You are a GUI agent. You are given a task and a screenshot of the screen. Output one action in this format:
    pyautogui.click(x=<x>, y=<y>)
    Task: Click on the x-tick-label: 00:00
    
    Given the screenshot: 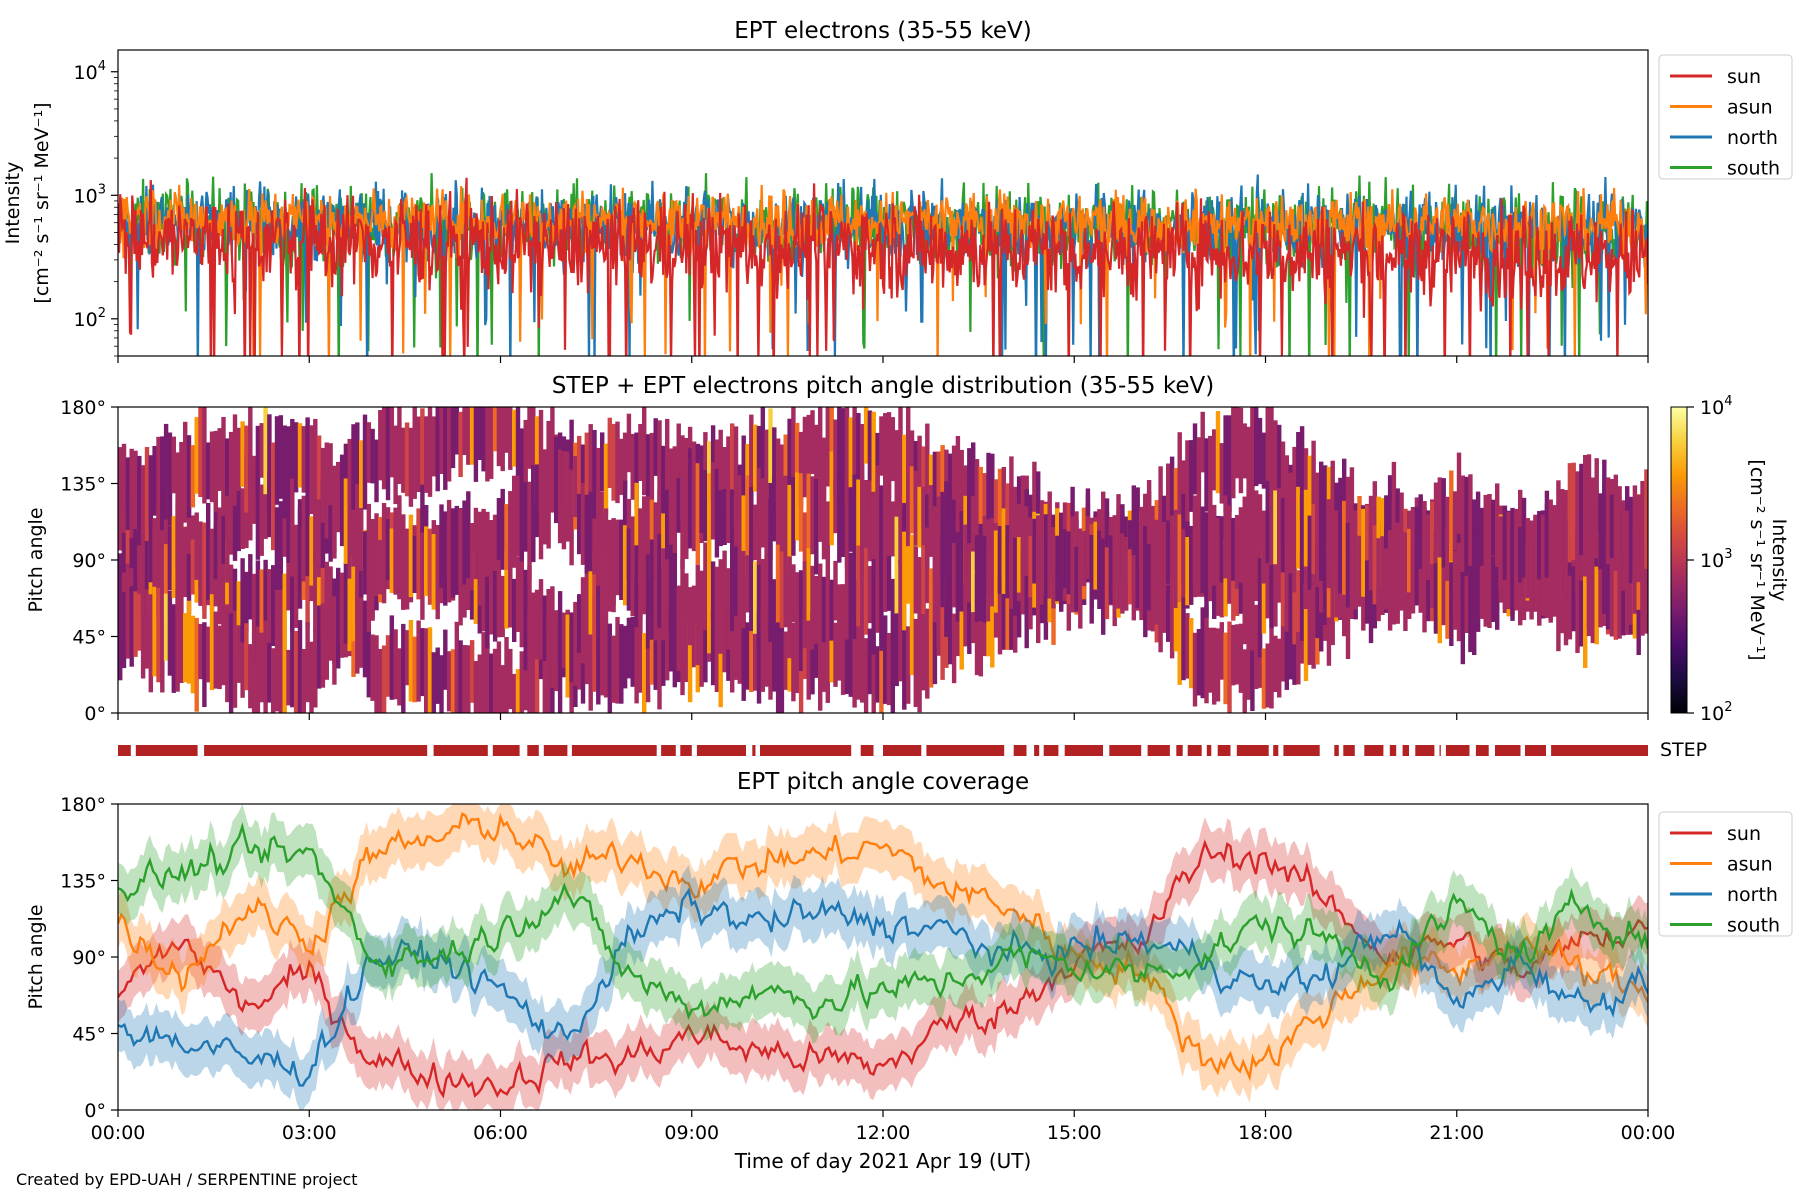 What is the action you would take?
    pyautogui.click(x=1648, y=1133)
    